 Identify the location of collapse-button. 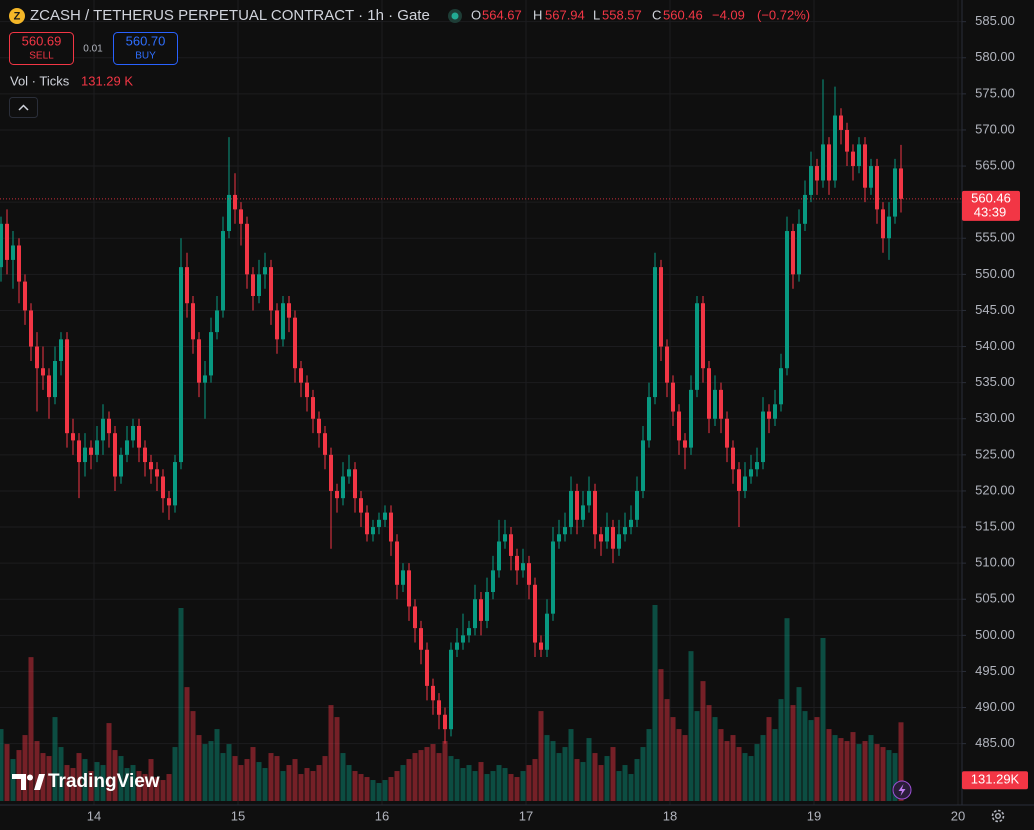
(23, 107).